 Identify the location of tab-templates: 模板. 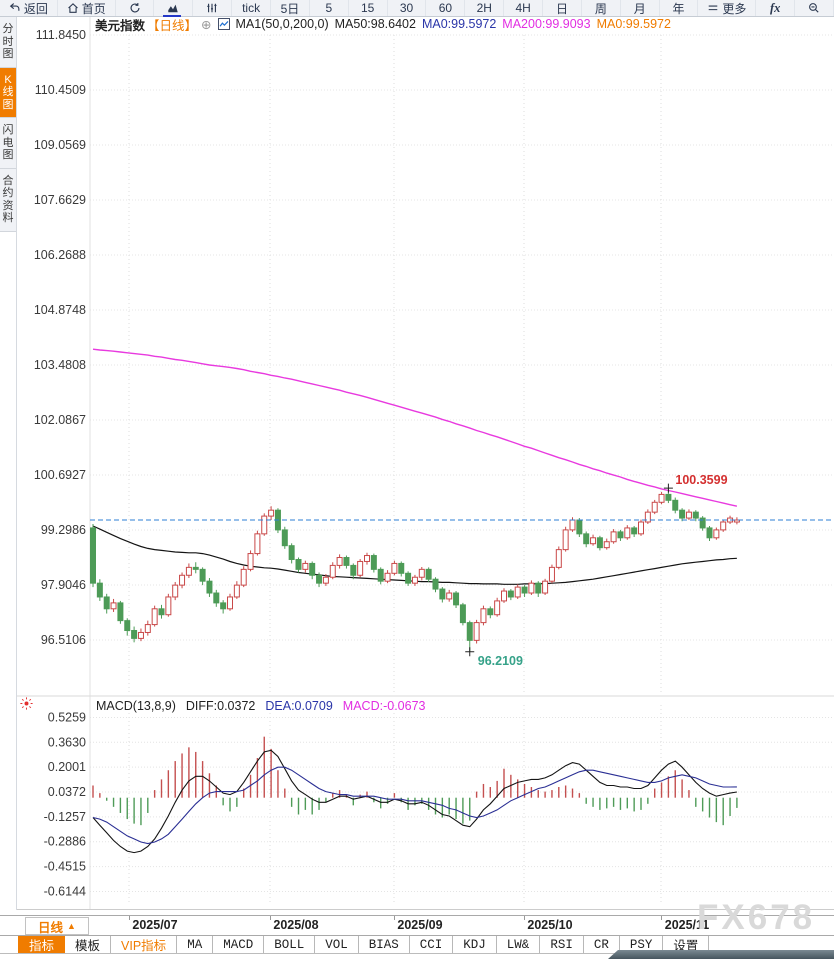
(88, 945).